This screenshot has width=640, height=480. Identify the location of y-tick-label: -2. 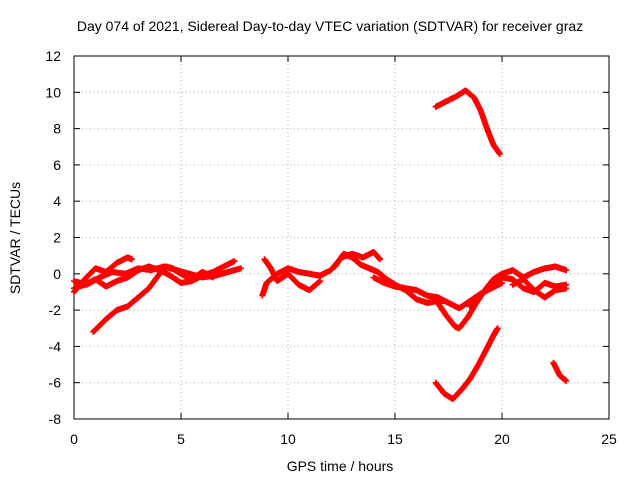
(55, 310).